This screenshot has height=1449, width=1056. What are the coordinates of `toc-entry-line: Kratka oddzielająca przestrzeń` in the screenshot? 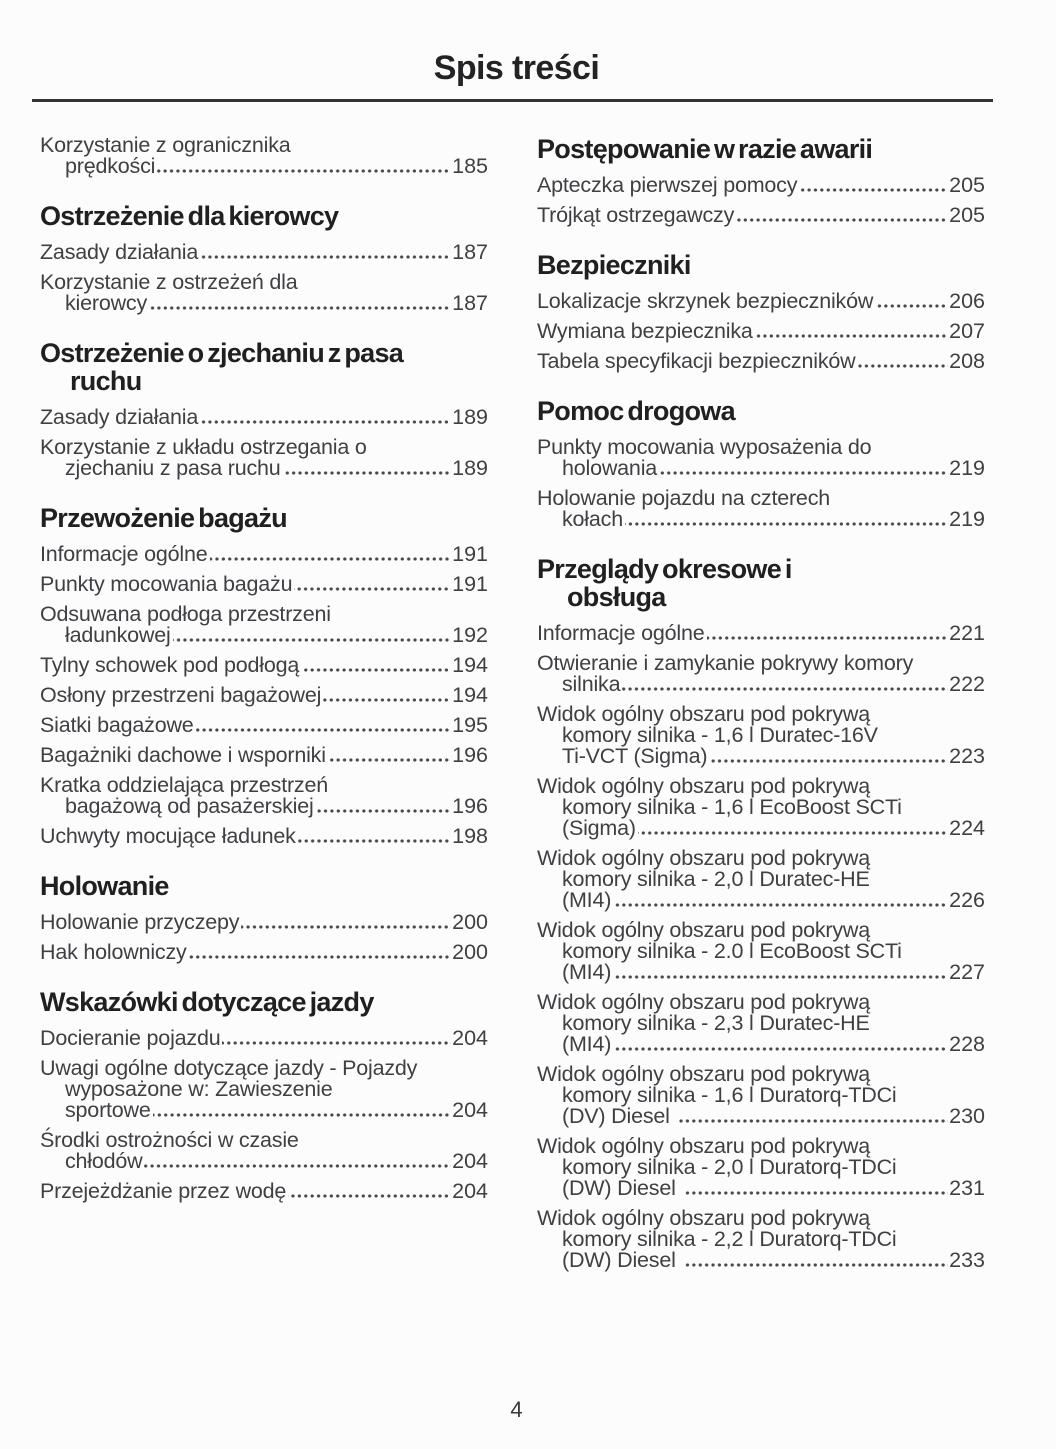 It's located at (184, 785).